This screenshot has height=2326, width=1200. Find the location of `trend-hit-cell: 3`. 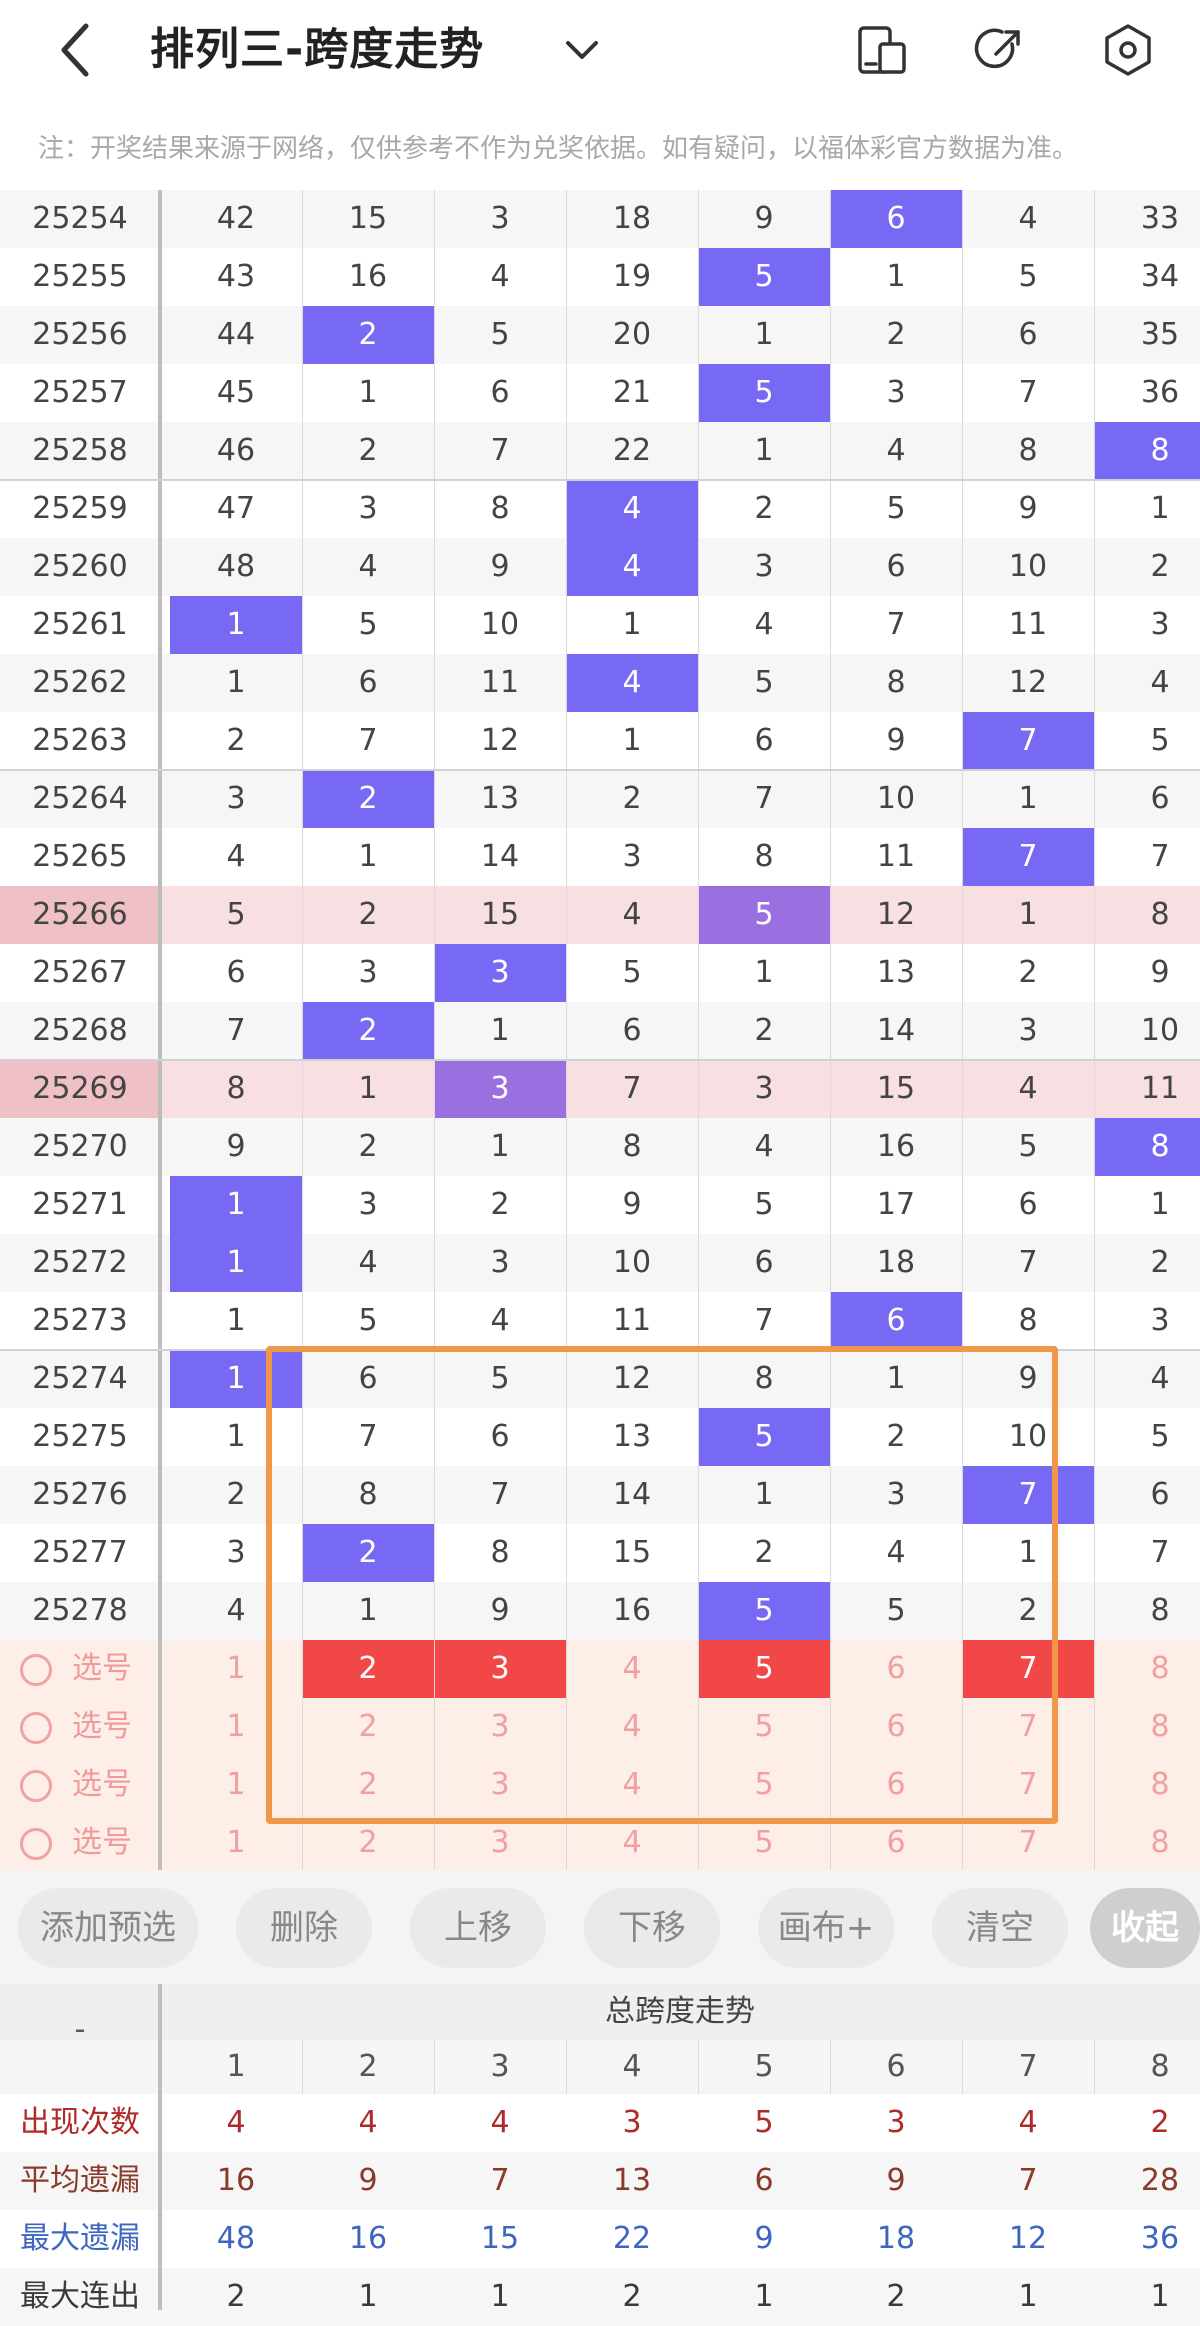

trend-hit-cell: 3 is located at coordinates (500, 1089).